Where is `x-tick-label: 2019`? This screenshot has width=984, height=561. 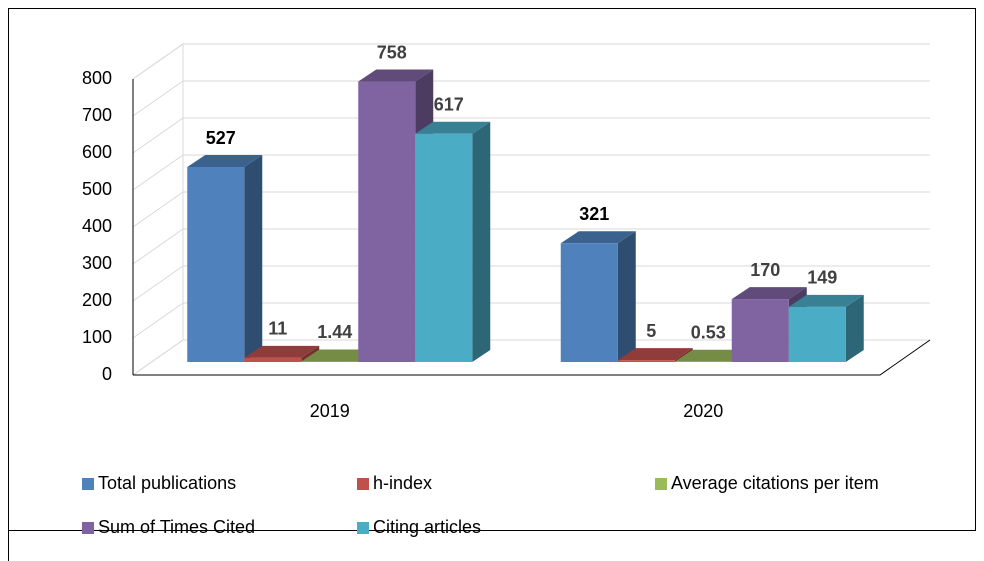
x-tick-label: 2019 is located at coordinates (330, 411).